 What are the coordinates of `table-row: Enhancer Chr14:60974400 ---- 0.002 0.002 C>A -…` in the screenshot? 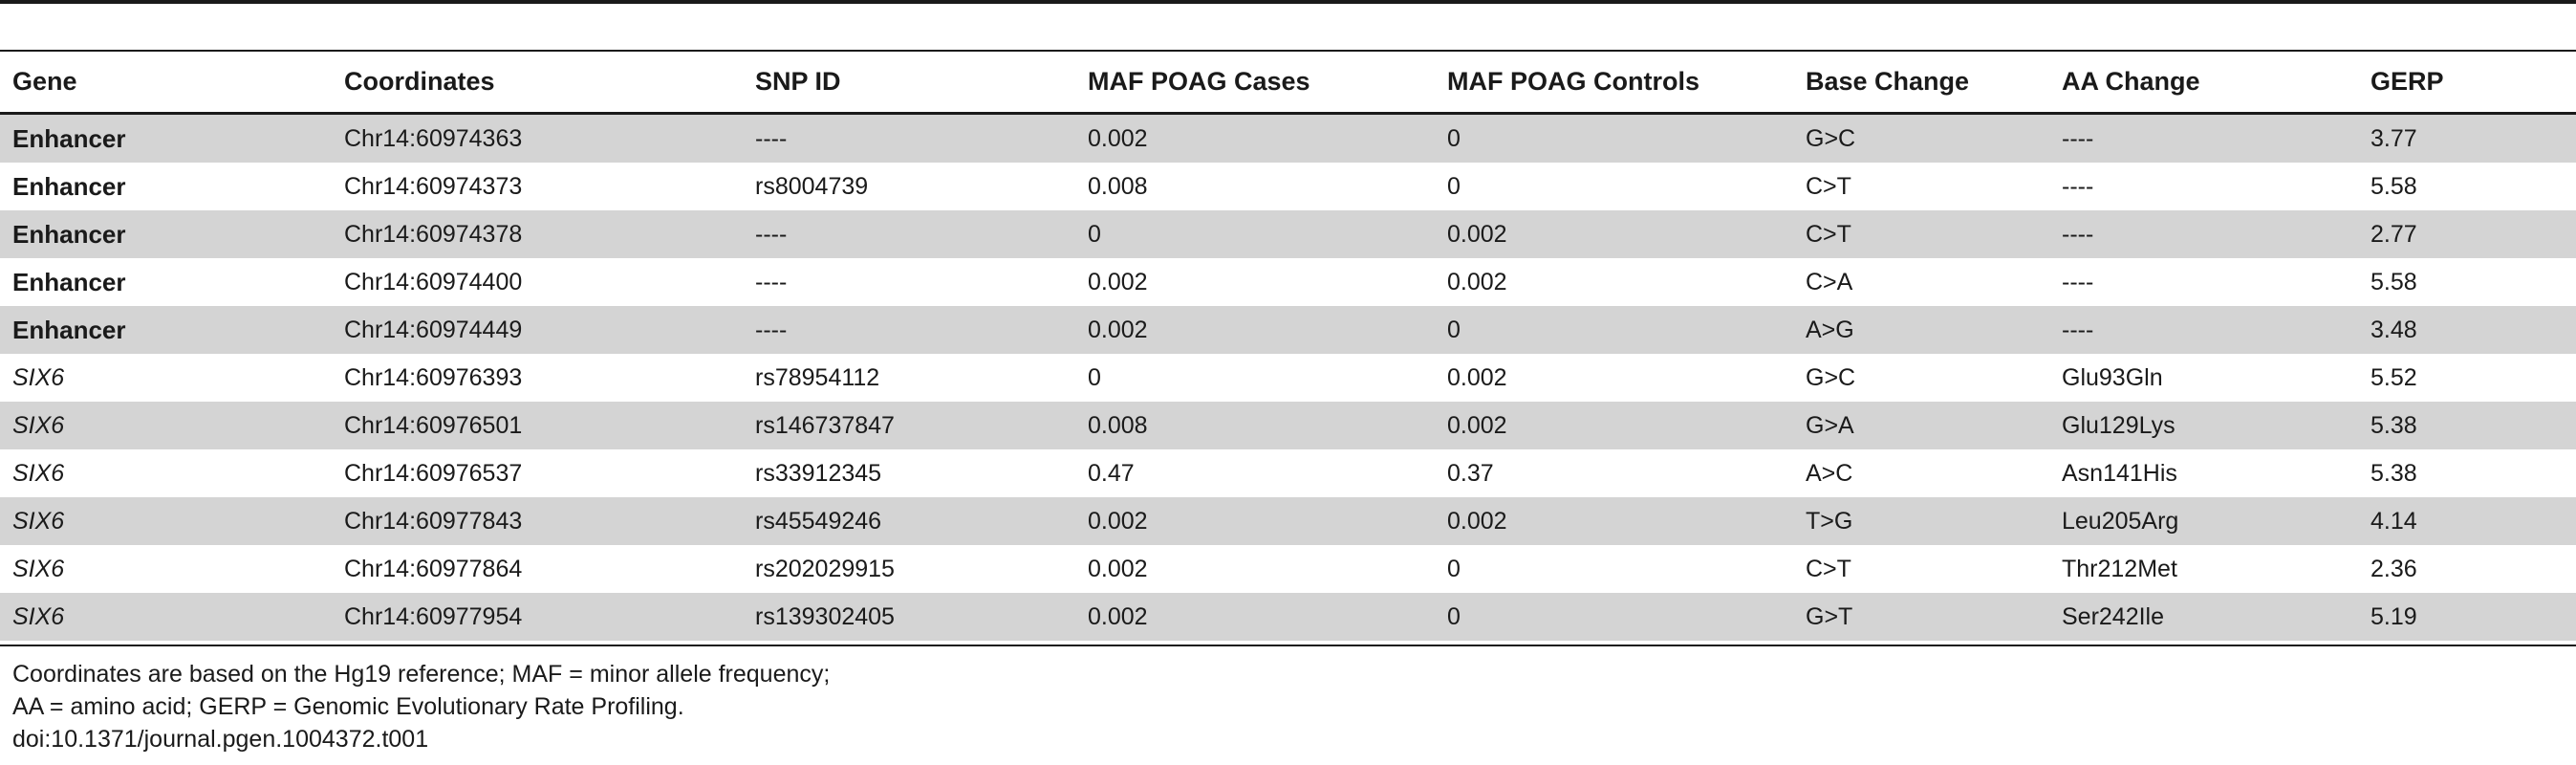 It's located at (1288, 282).